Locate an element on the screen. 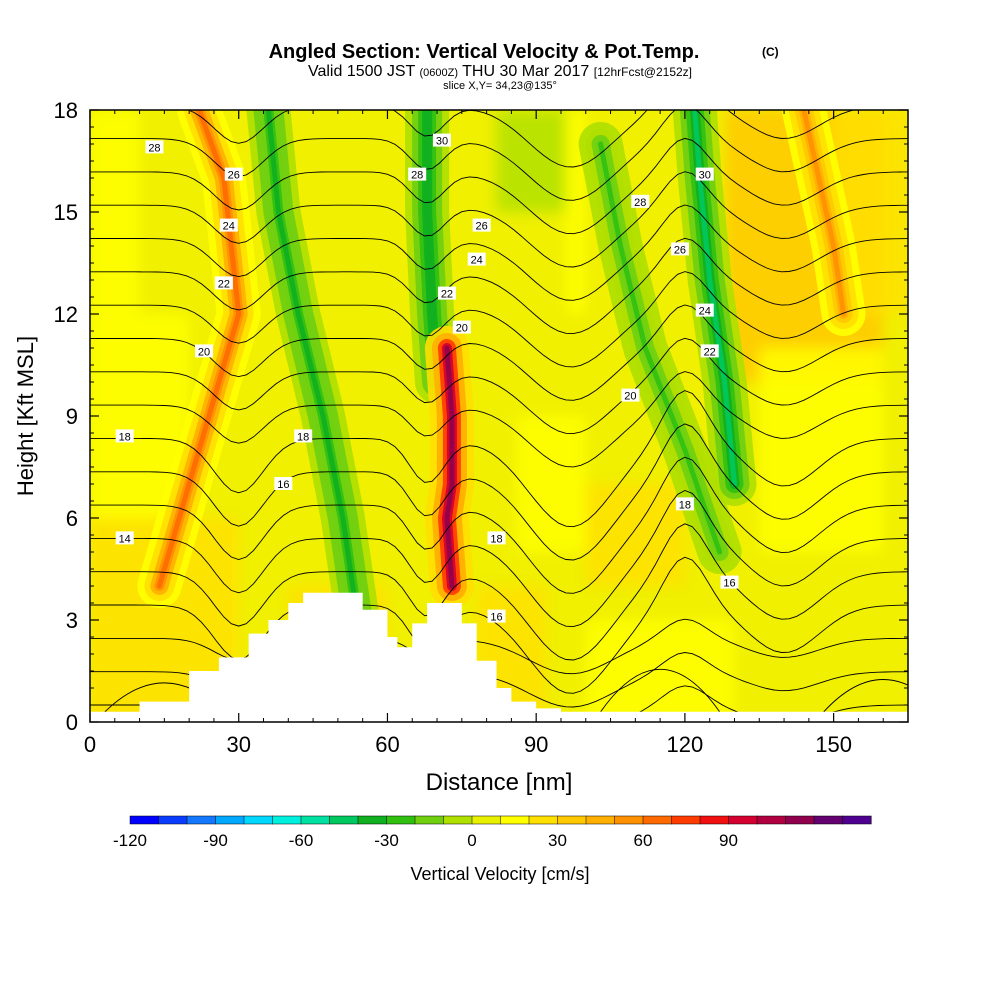 The width and height of the screenshot is (1000, 1000). colorbar-tick-label: 0 is located at coordinates (471, 840).